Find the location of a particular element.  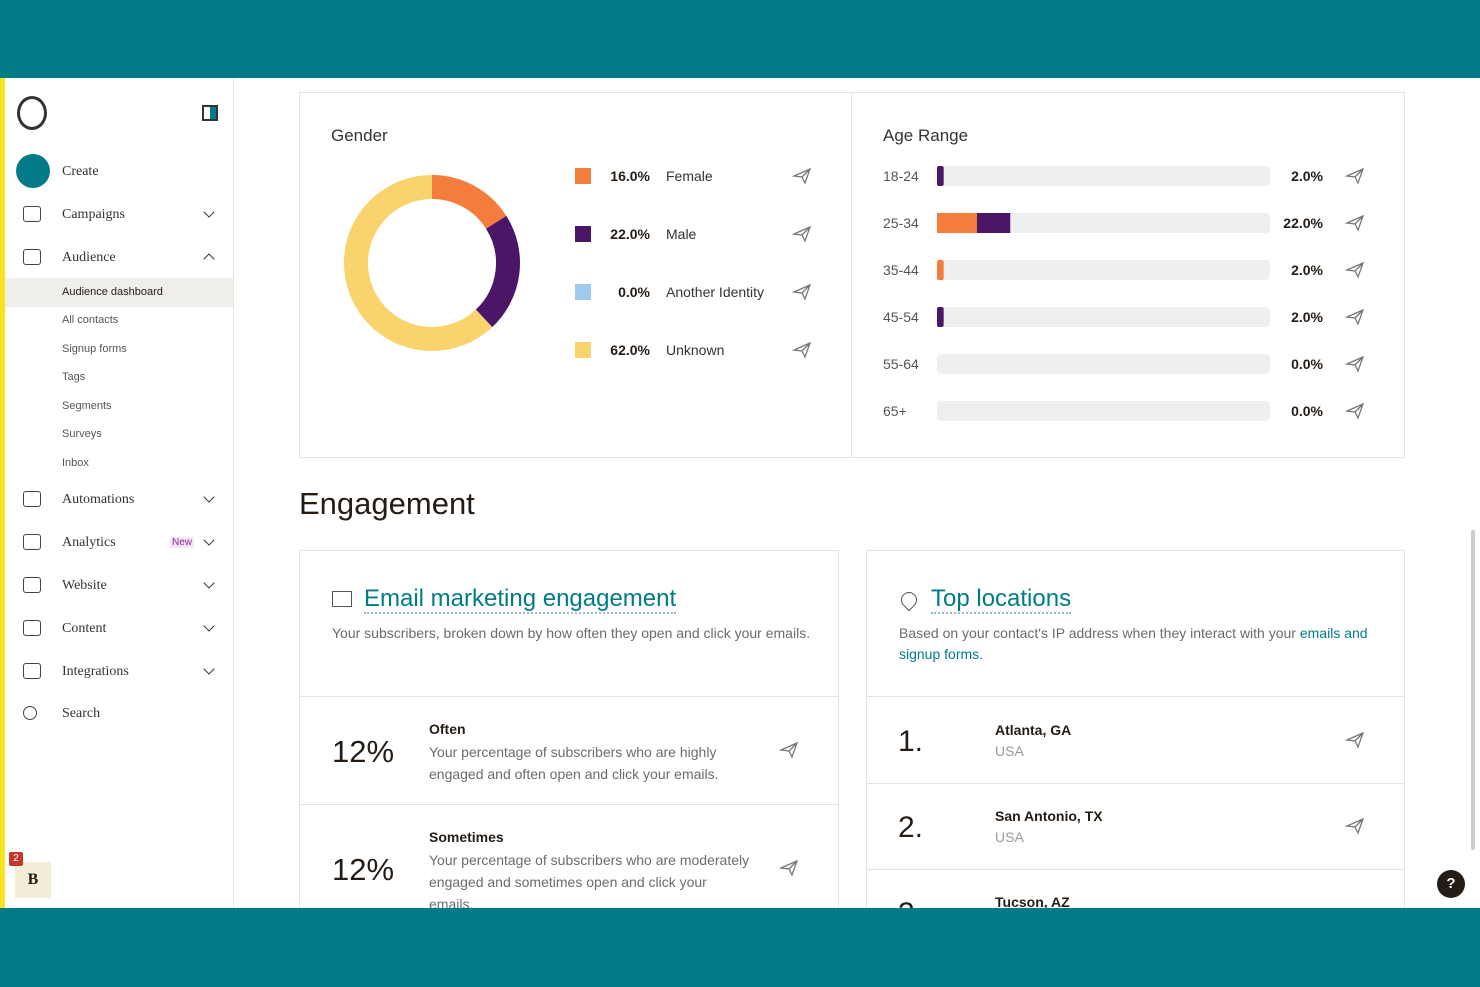

card-title-text: Top locations is located at coordinates (1001, 599).